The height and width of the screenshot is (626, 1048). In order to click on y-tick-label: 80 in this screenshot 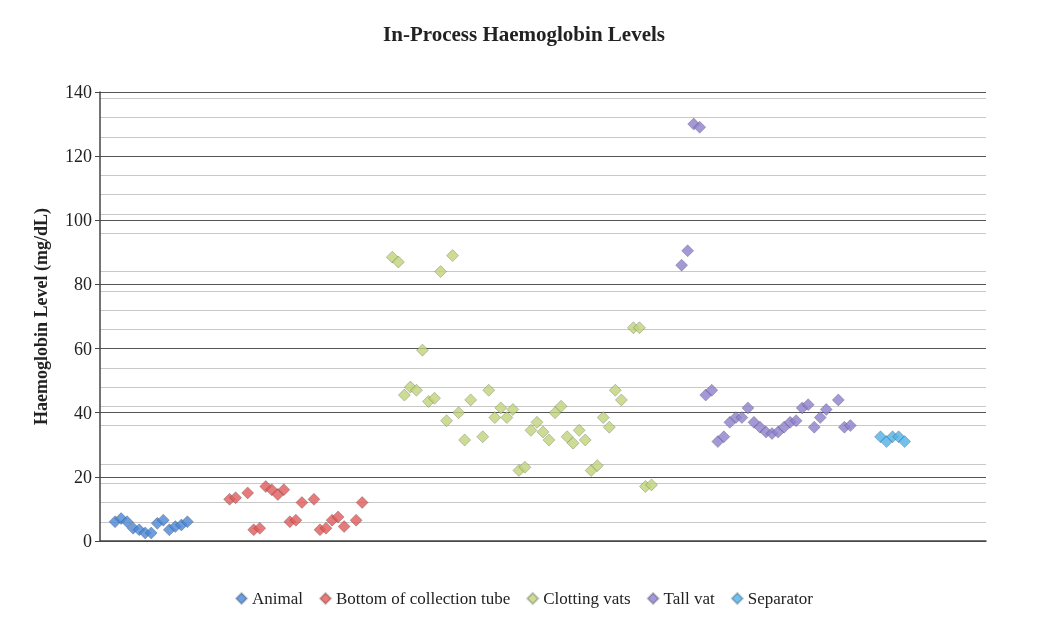, I will do `click(83, 284)`.